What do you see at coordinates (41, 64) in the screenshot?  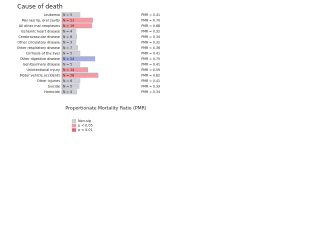 I see `y-tick-label: Genitourinary disease` at bounding box center [41, 64].